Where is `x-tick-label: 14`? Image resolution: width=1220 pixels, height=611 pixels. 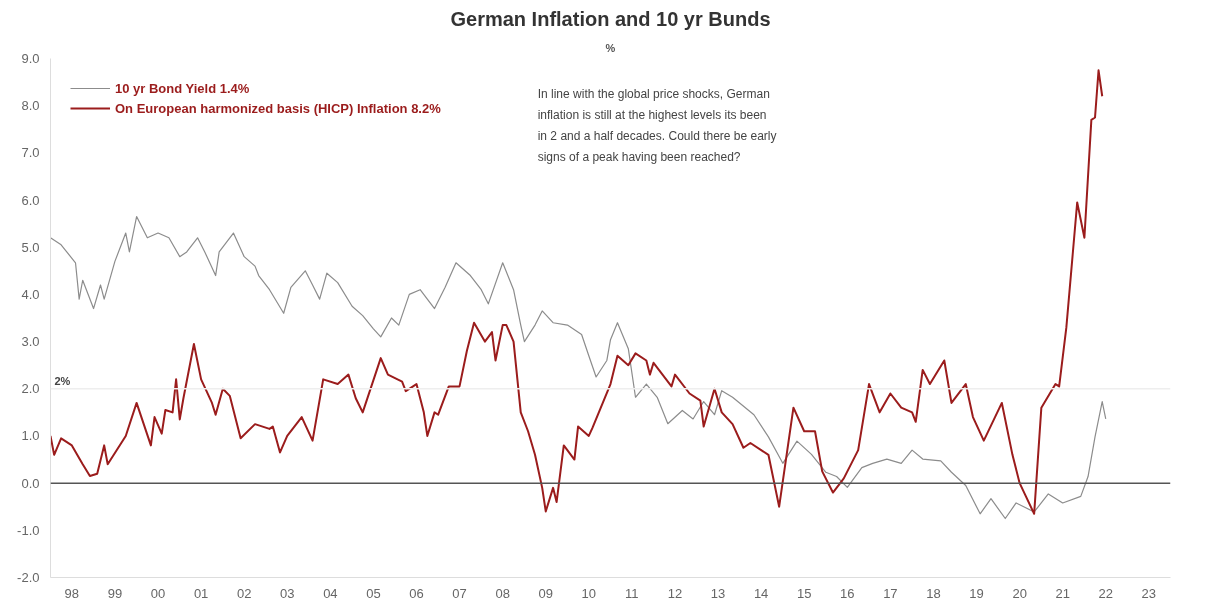
x-tick-label: 14 is located at coordinates (761, 593).